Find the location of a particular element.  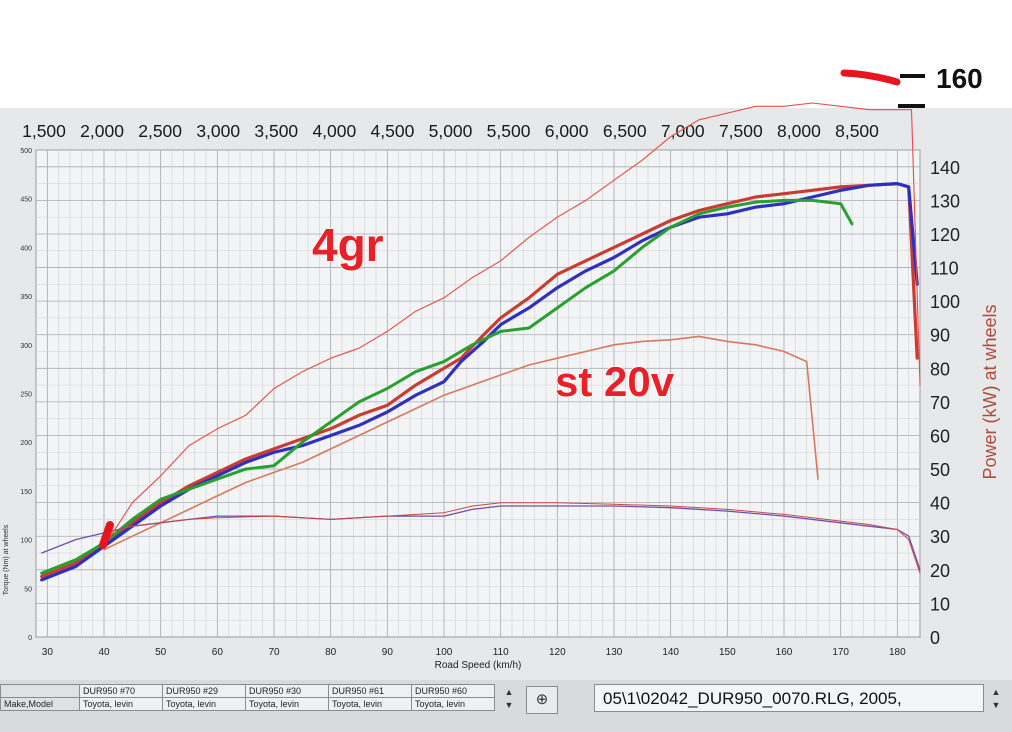

x-tick-label: 70 is located at coordinates (274, 652).